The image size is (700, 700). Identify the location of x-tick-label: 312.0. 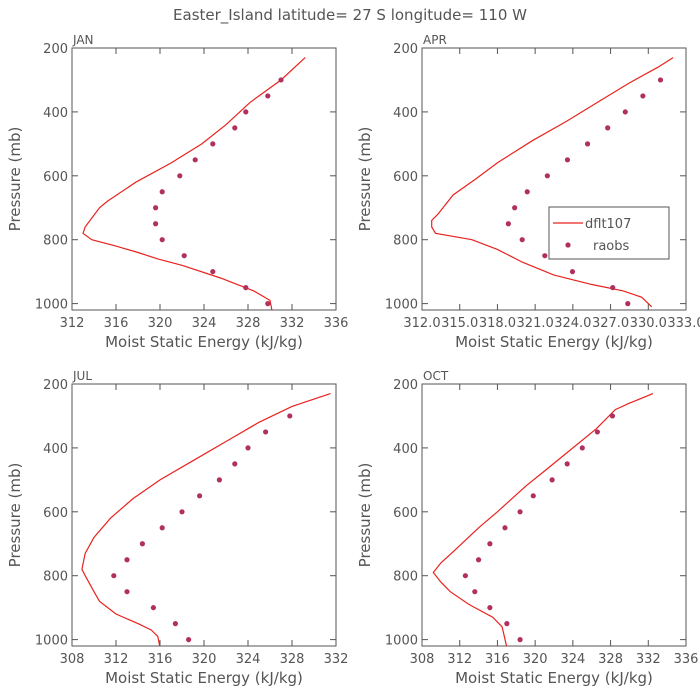
(421, 323).